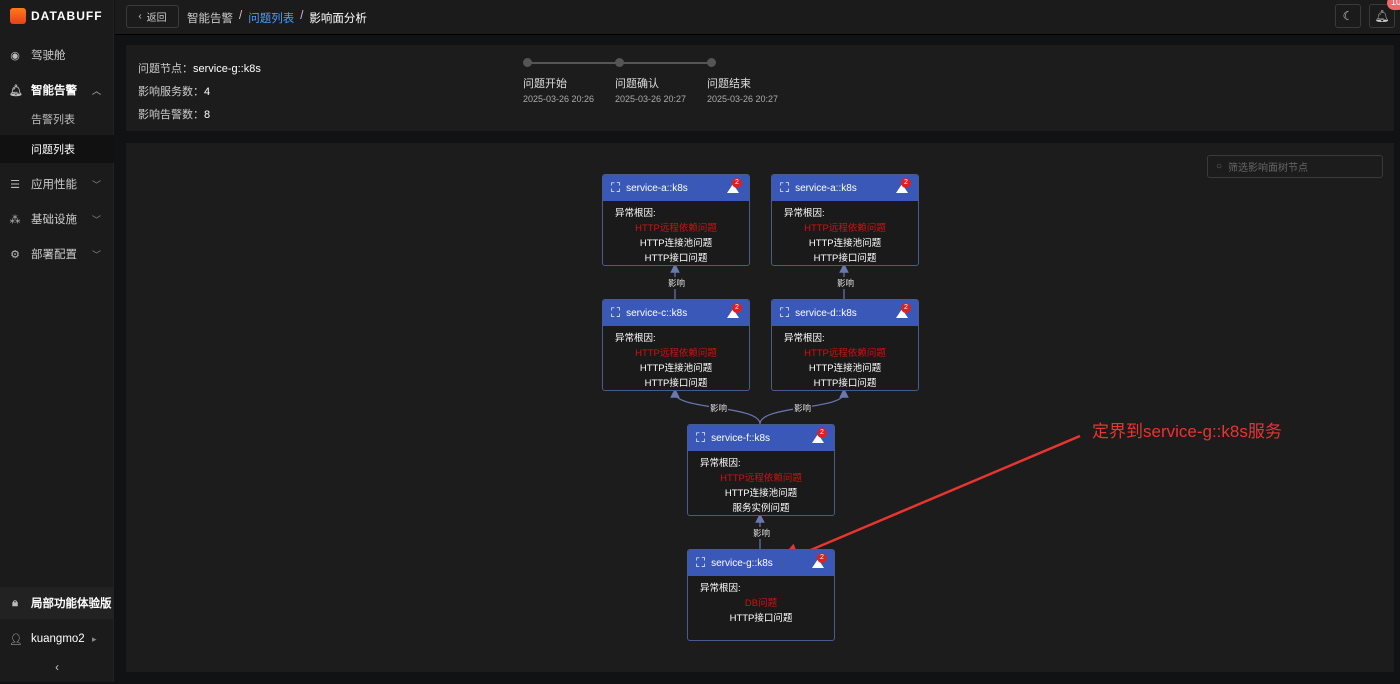 The height and width of the screenshot is (684, 1400). I want to click on timeline-label: 问题开始, so click(545, 84).